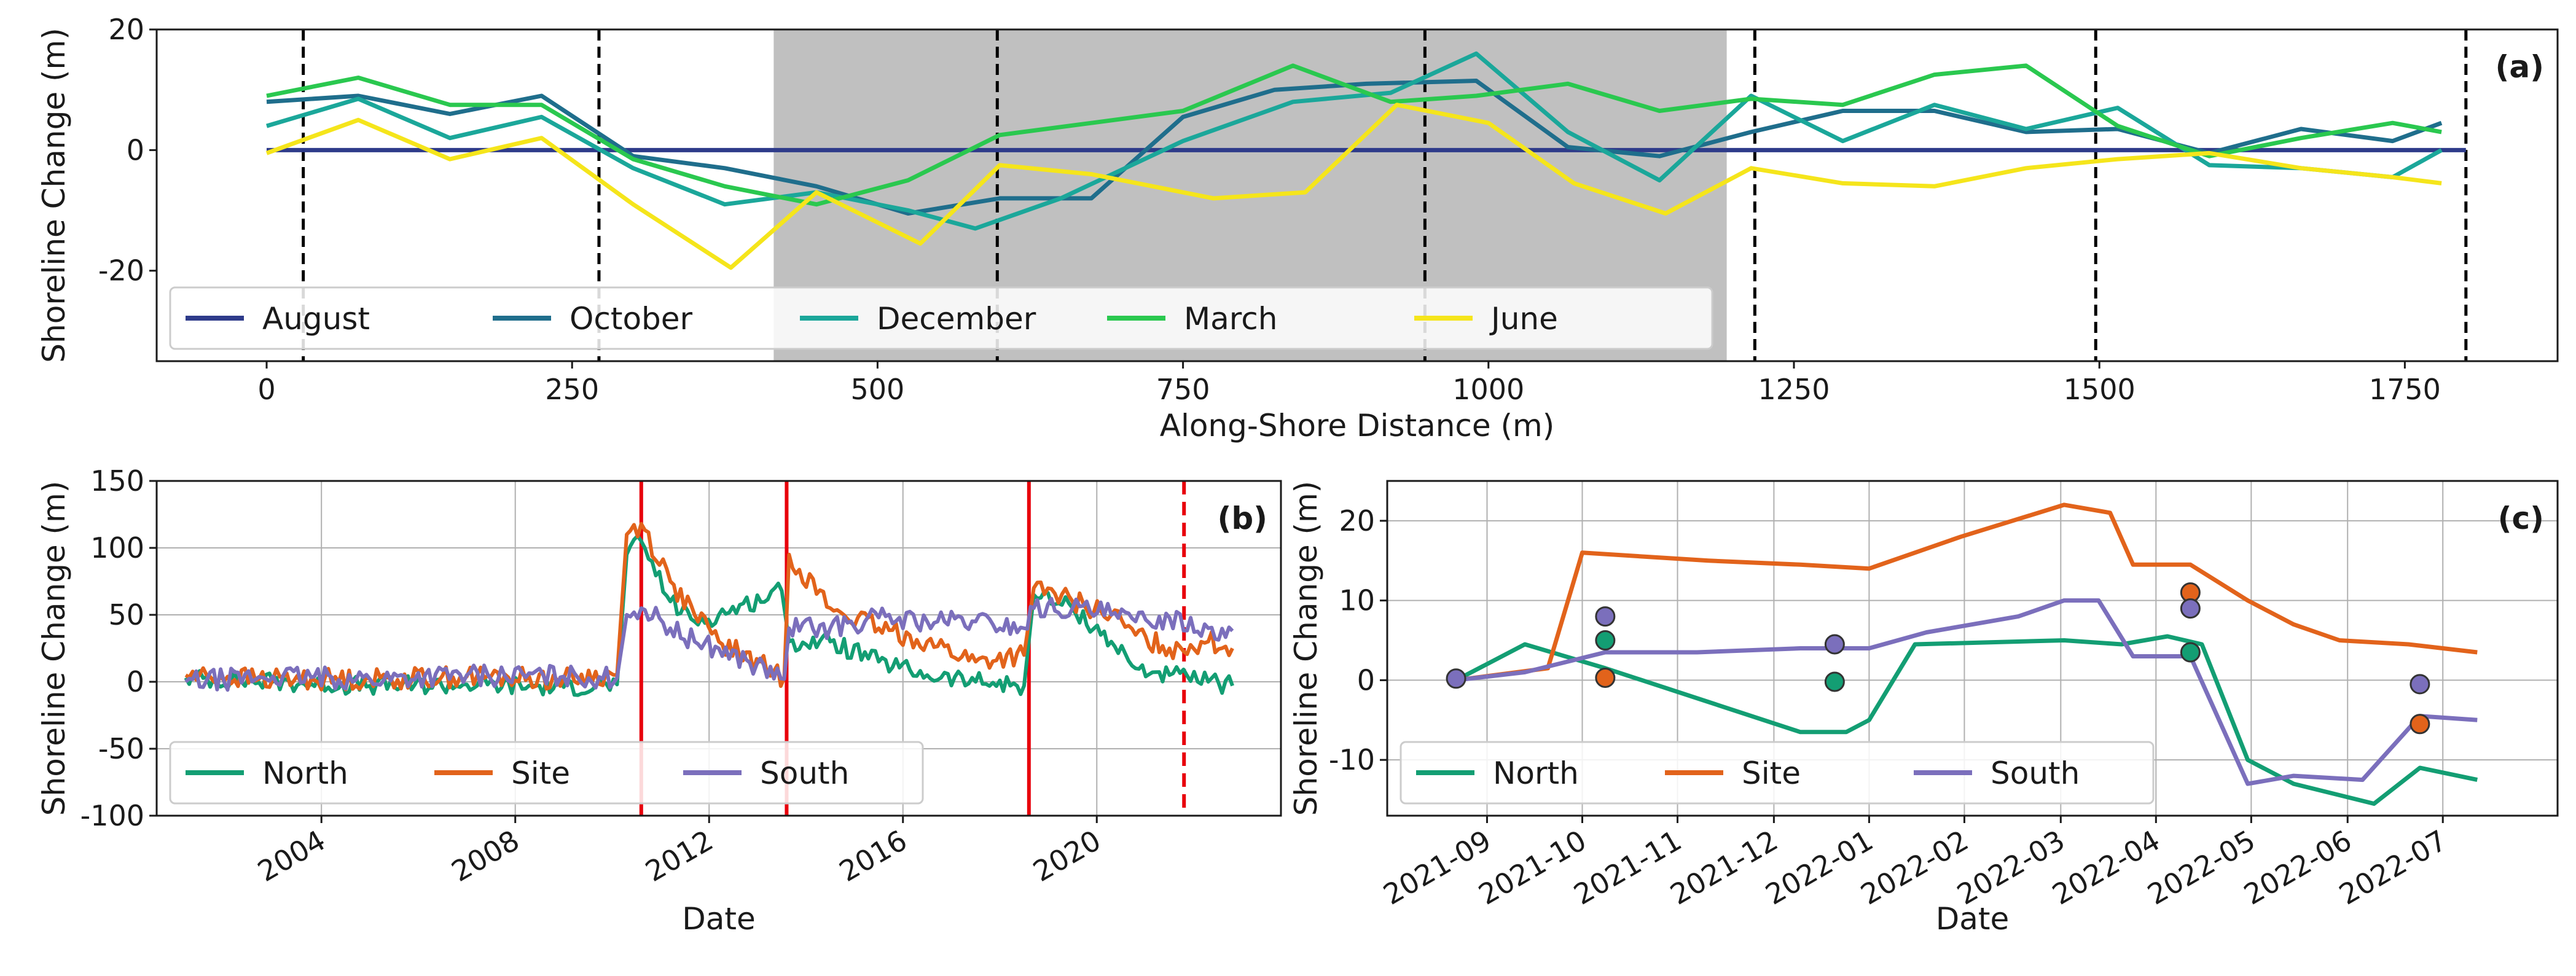 The height and width of the screenshot is (976, 2576). What do you see at coordinates (631, 319) in the screenshot?
I see `legend-label-october: October` at bounding box center [631, 319].